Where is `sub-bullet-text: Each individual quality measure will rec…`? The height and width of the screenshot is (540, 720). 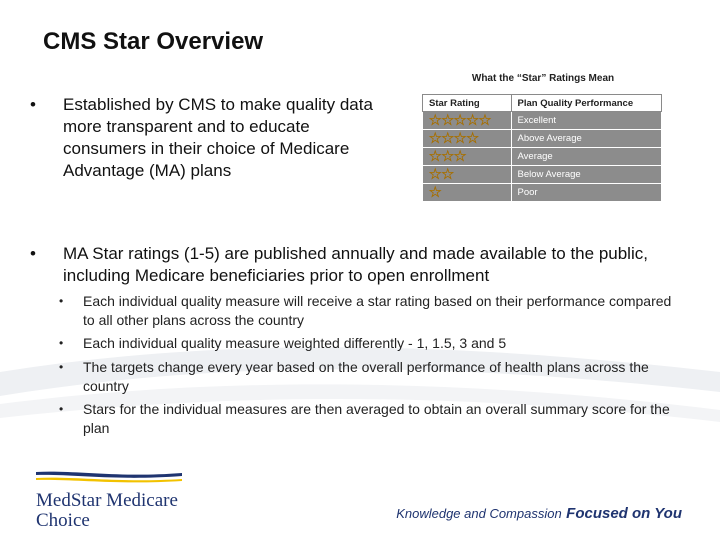
sub-bullet-text: Each individual quality measure will rec… is located at coordinates (377, 310).